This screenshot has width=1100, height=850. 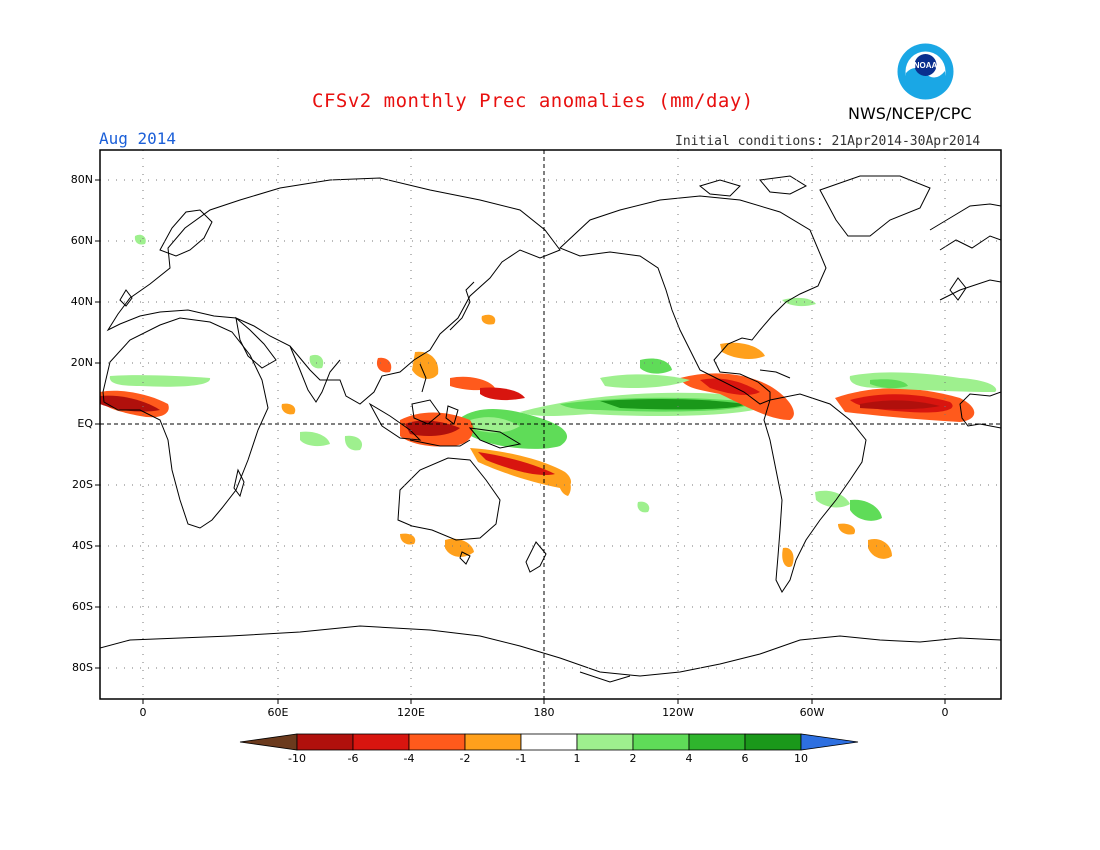 What do you see at coordinates (672, 404) in the screenshot?
I see `pacific-wet-strong` at bounding box center [672, 404].